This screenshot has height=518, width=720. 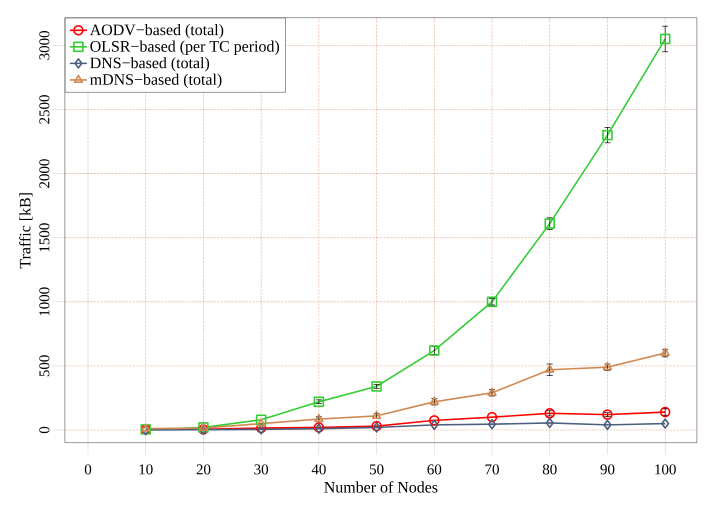 What do you see at coordinates (44, 173) in the screenshot?
I see `y-tick-label: 2000` at bounding box center [44, 173].